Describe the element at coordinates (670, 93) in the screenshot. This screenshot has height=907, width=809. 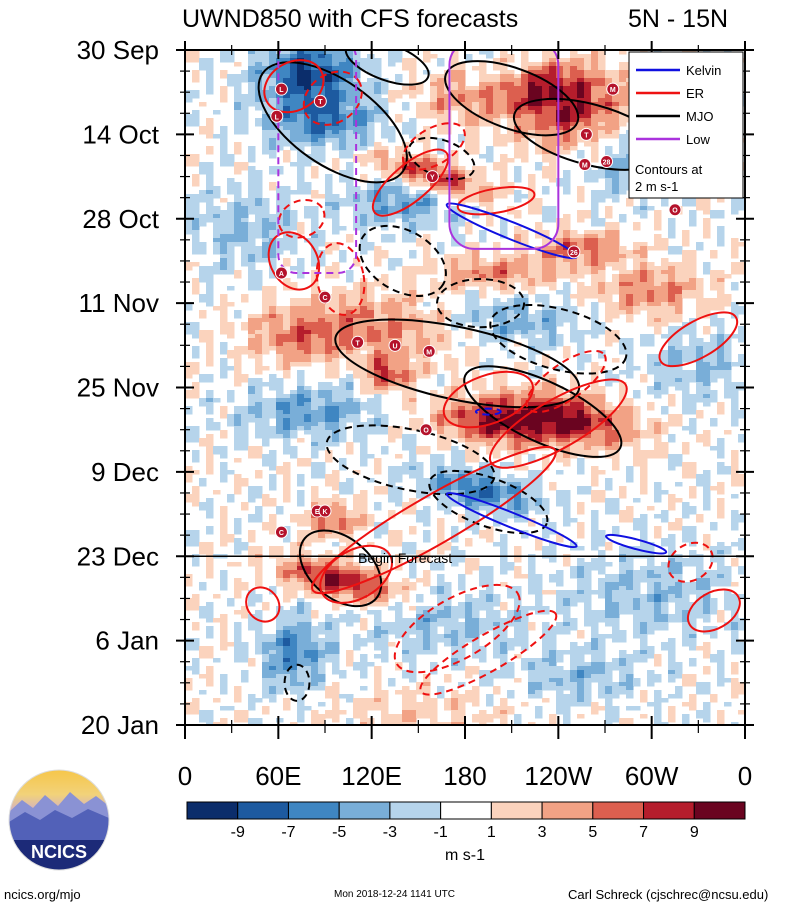
I see `legend-entry: ER` at that location.